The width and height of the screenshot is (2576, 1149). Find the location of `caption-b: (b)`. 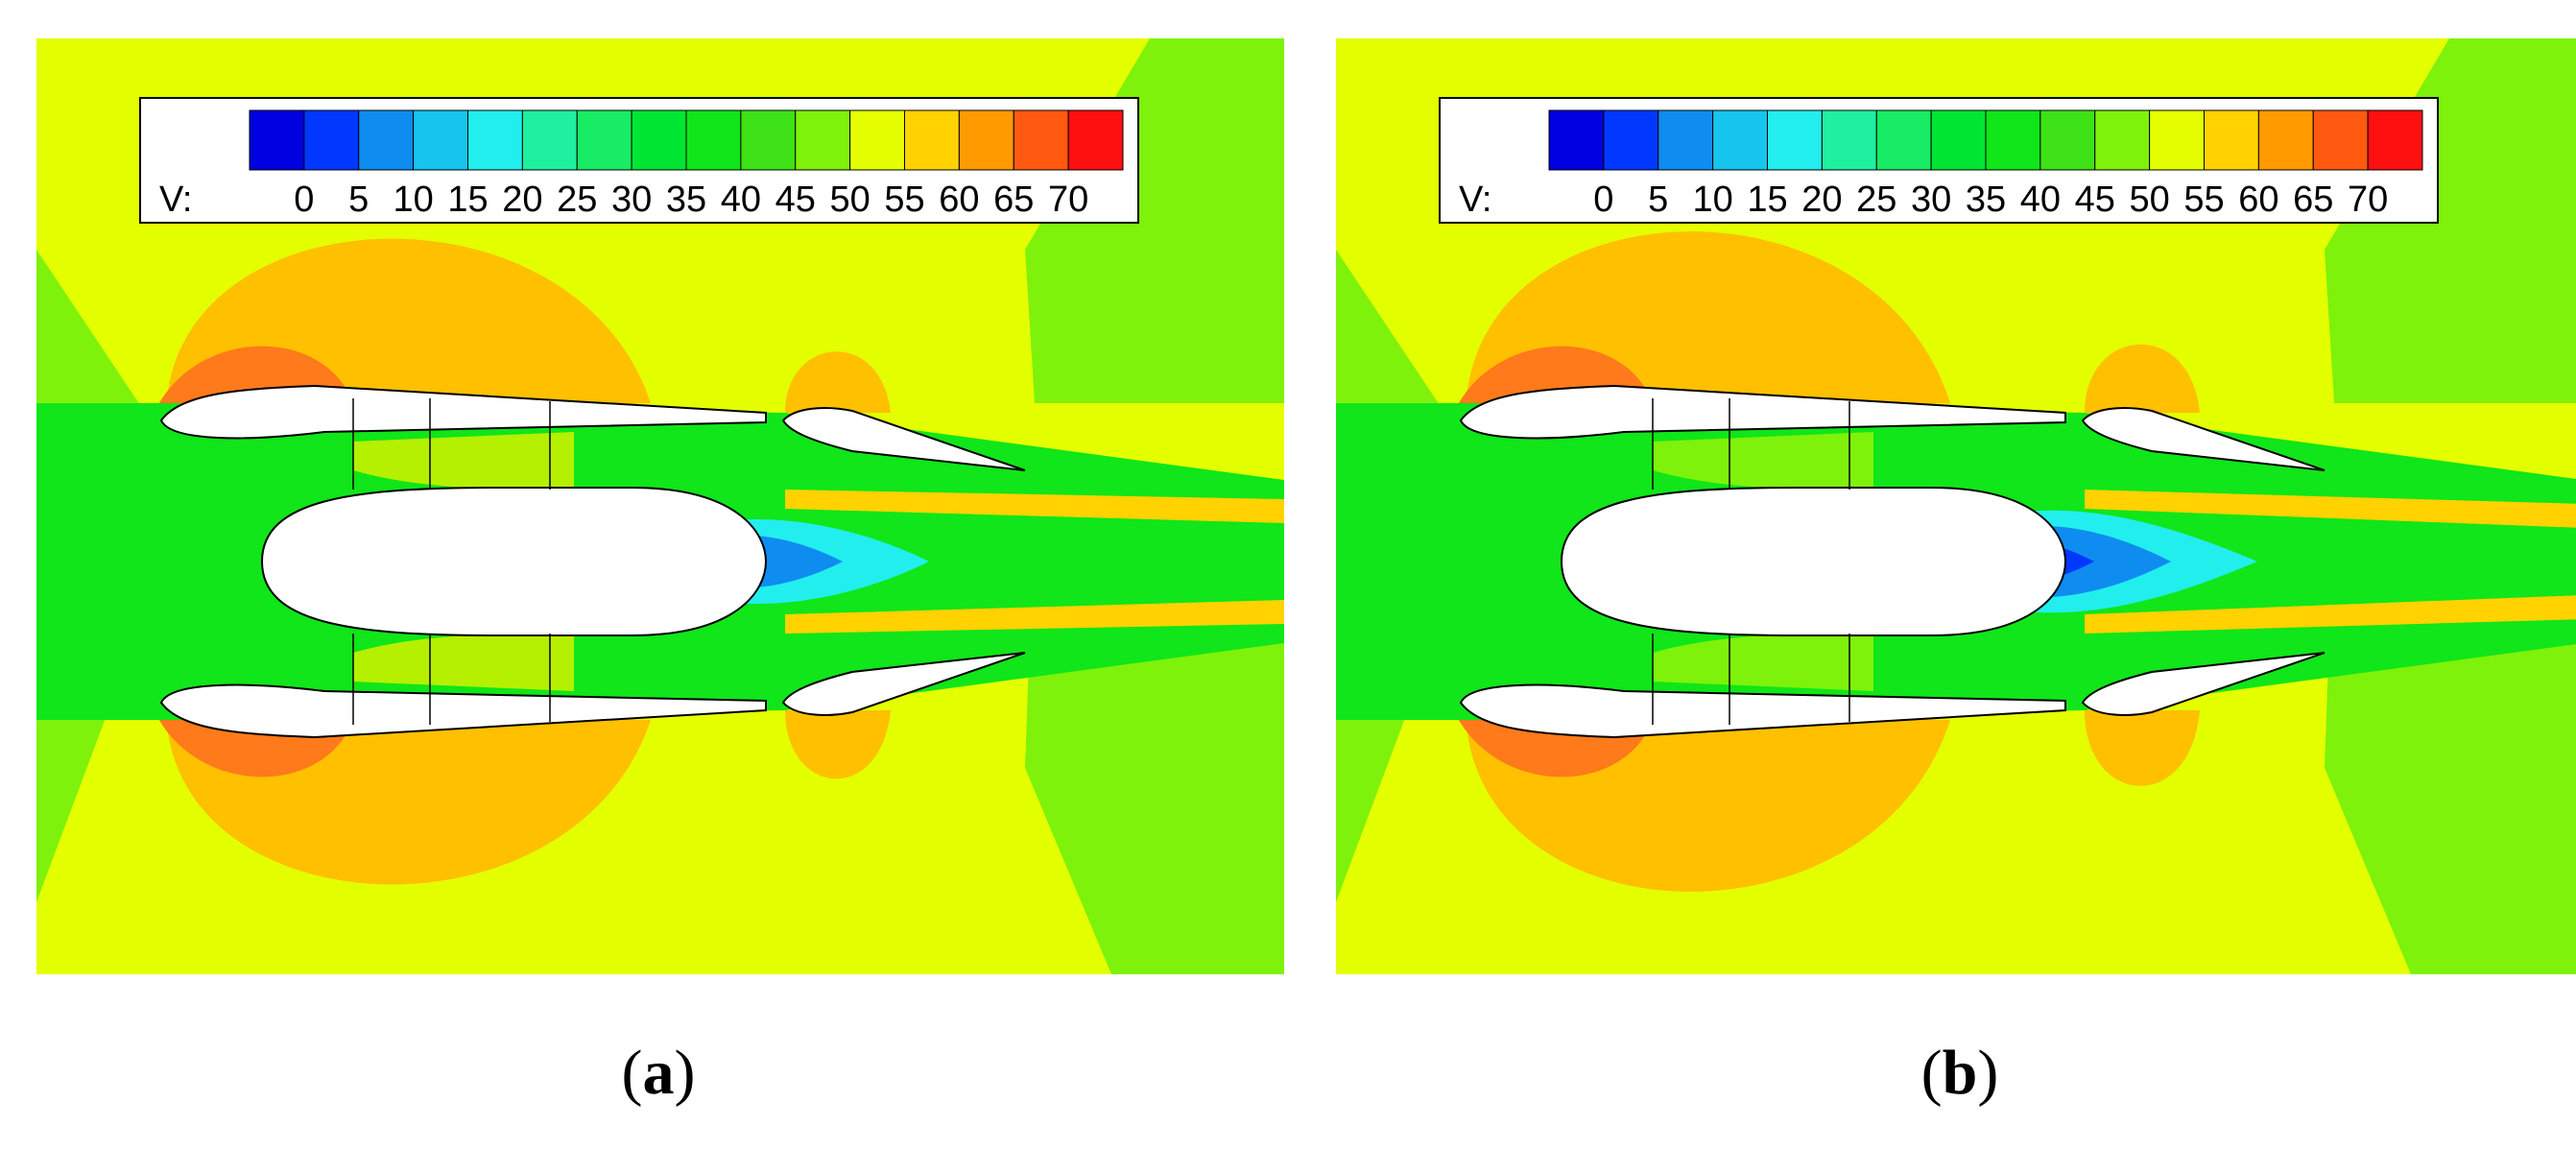

caption-b: (b) is located at coordinates (1960, 1073).